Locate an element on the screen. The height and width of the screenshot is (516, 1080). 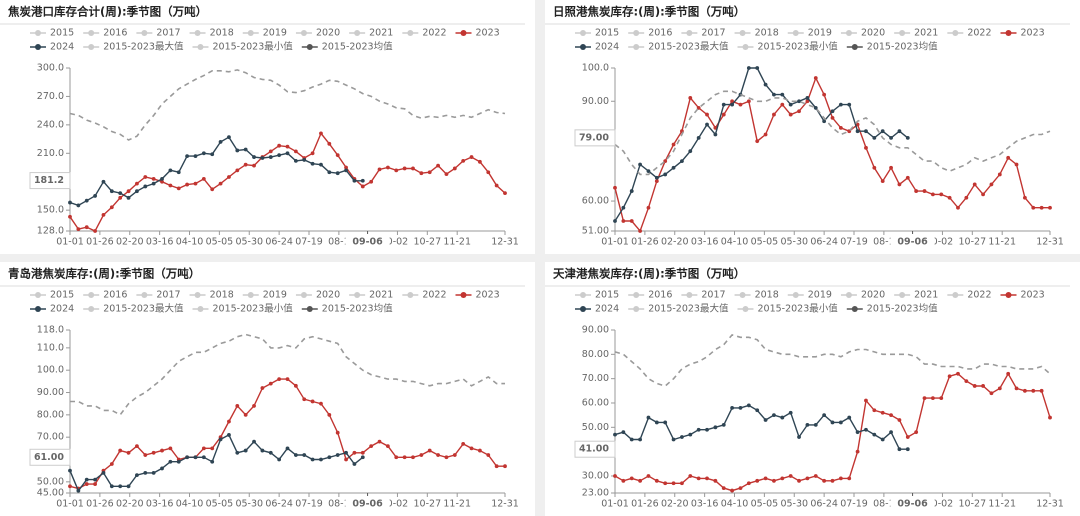
chart-title: 天津港焦炭库存:(周):季节图（万吨） is located at coordinates (649, 274).